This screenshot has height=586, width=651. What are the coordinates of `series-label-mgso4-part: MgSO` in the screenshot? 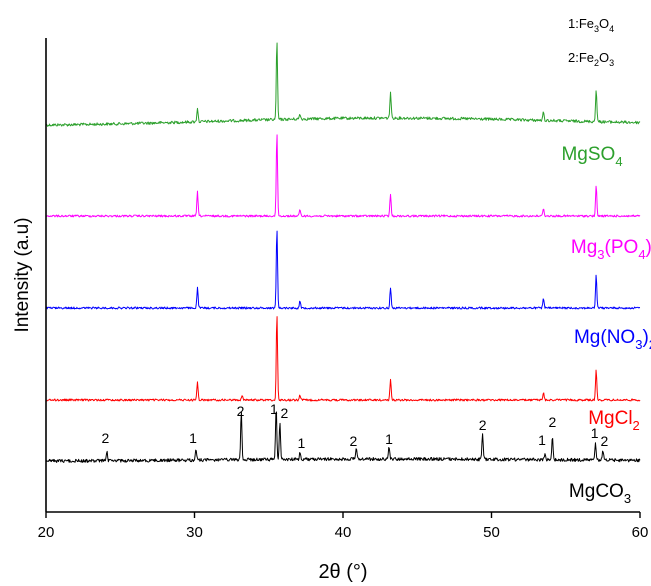 It's located at (588, 154).